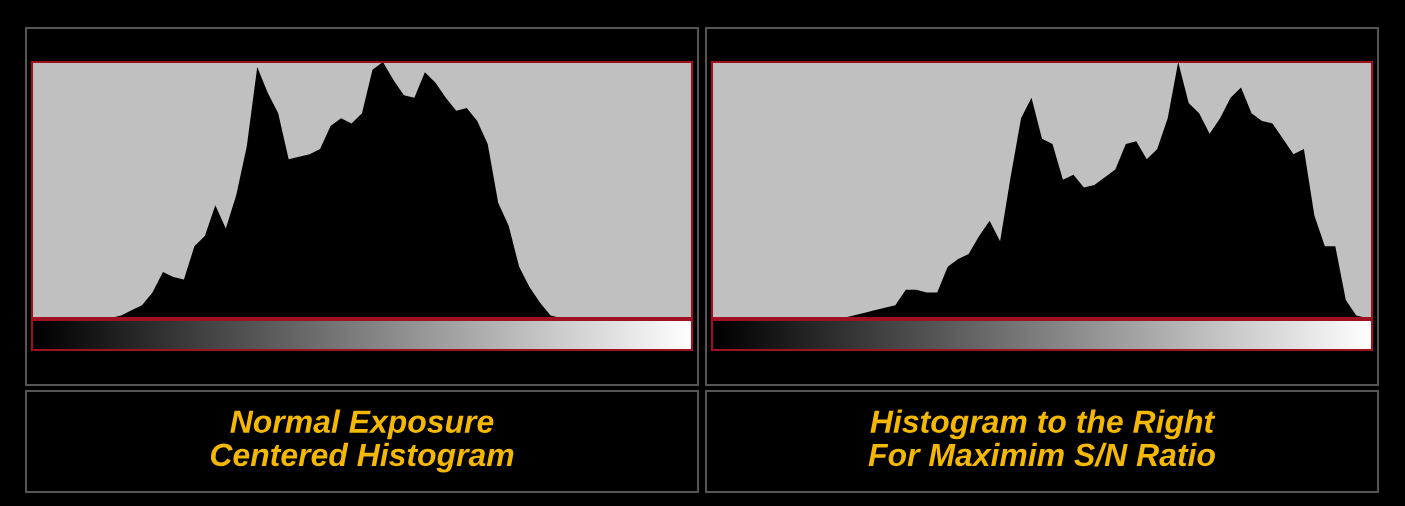  Describe the element at coordinates (1042, 438) in the screenshot. I see `text: Histogram to the Right For Maximim S/N Ratio` at that location.